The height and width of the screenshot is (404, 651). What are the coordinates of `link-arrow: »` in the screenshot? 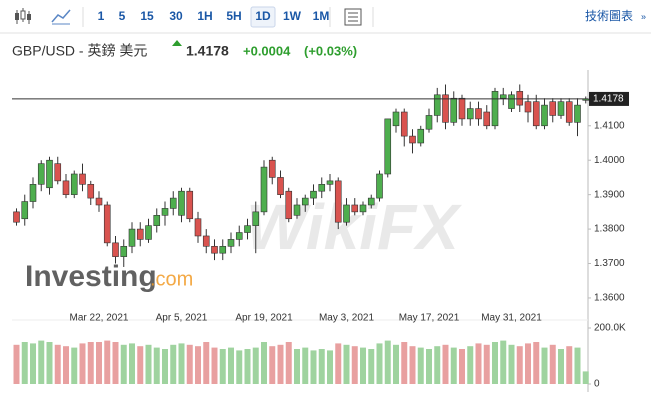 It's located at (643, 16).